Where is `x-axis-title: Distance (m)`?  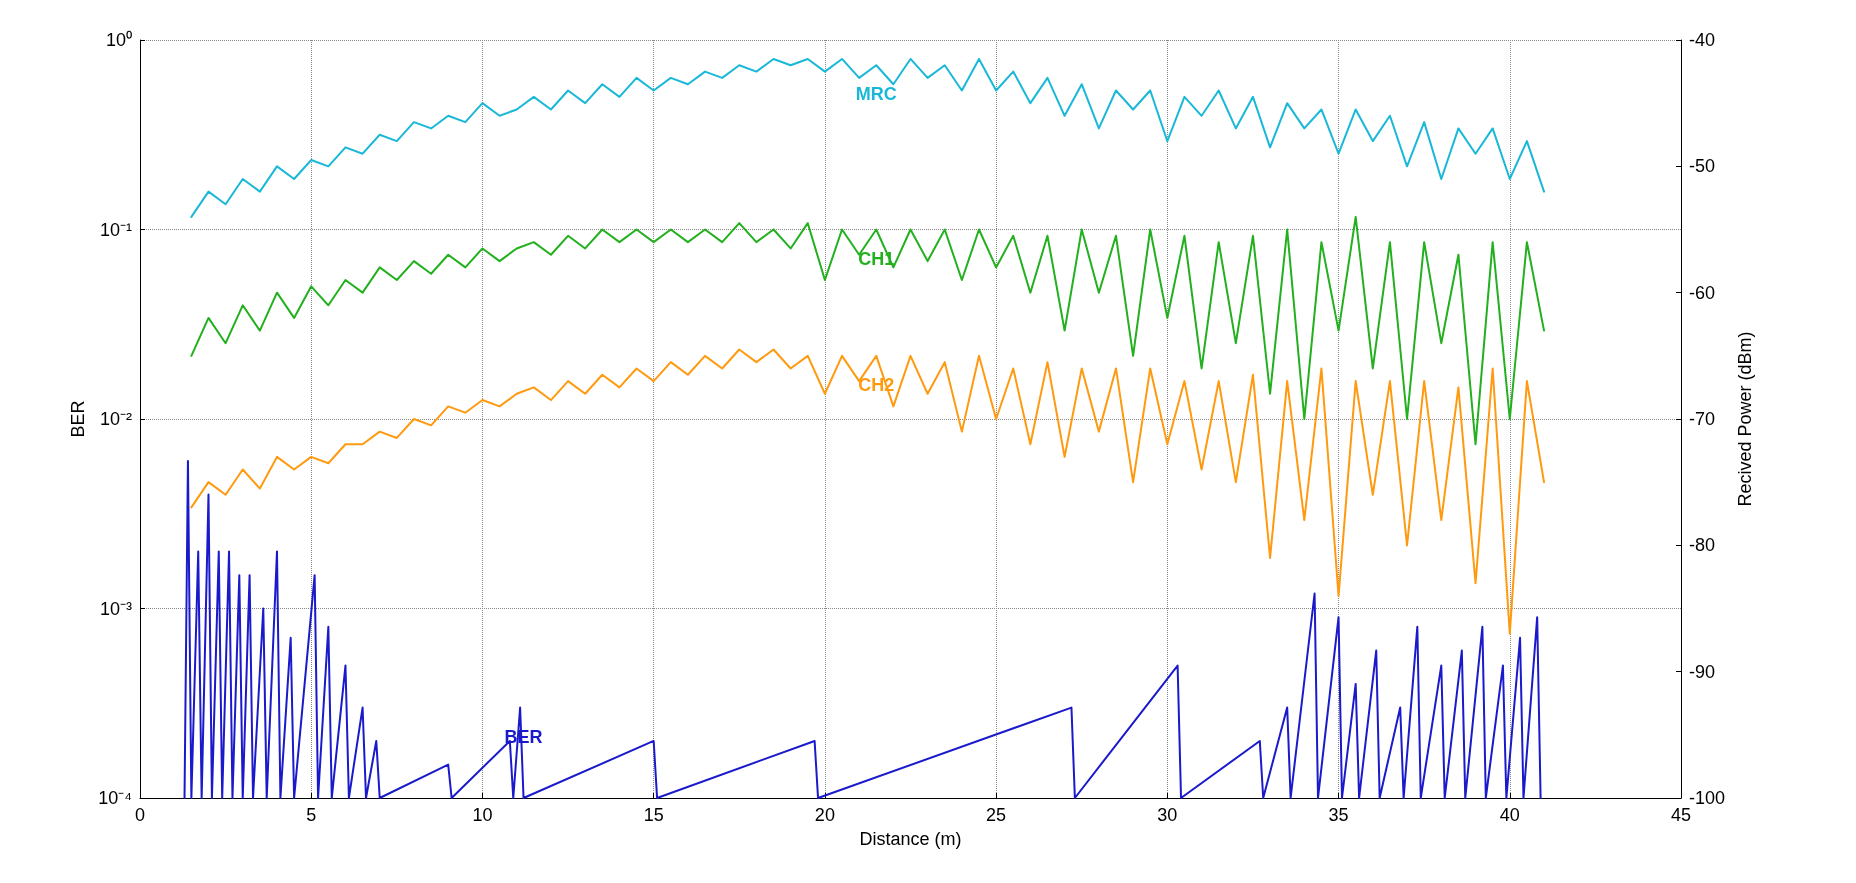 x-axis-title: Distance (m) is located at coordinates (910, 839).